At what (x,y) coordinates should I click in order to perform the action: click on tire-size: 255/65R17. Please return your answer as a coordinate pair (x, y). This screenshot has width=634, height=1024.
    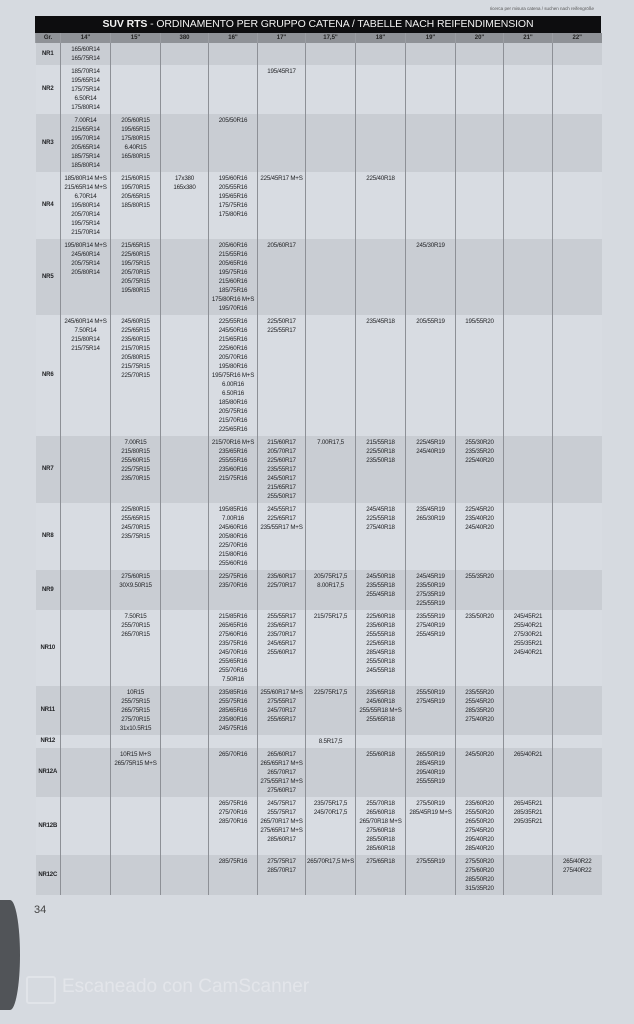
    Looking at the image, I should click on (281, 719).